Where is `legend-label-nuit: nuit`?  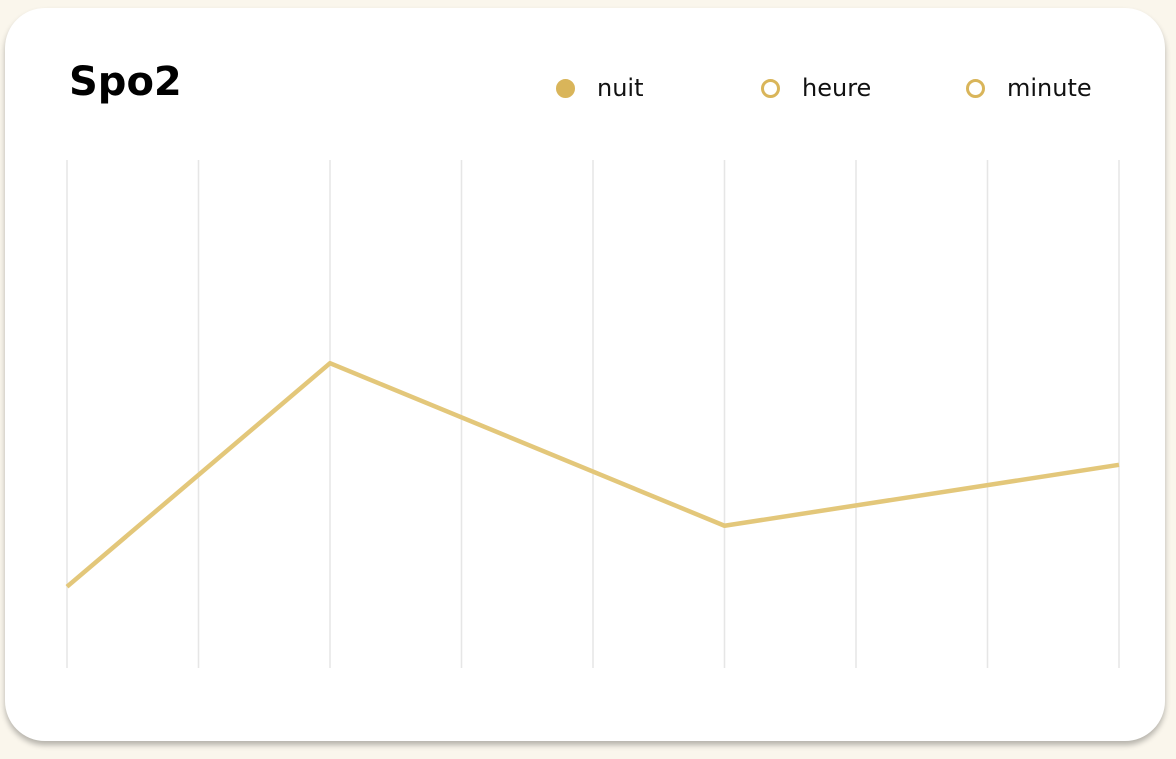 legend-label-nuit: nuit is located at coordinates (620, 88).